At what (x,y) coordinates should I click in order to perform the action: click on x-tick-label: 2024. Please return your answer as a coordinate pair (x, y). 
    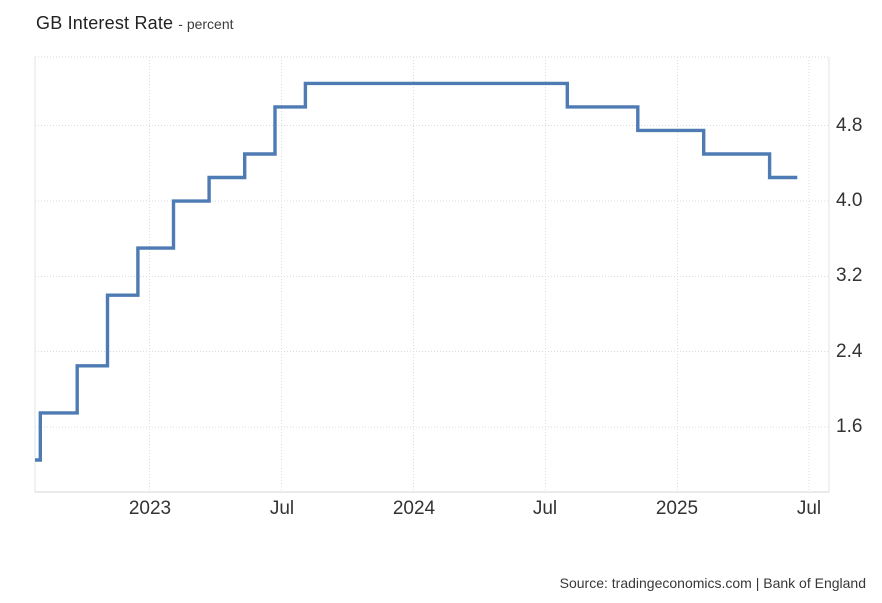
    Looking at the image, I should click on (414, 508).